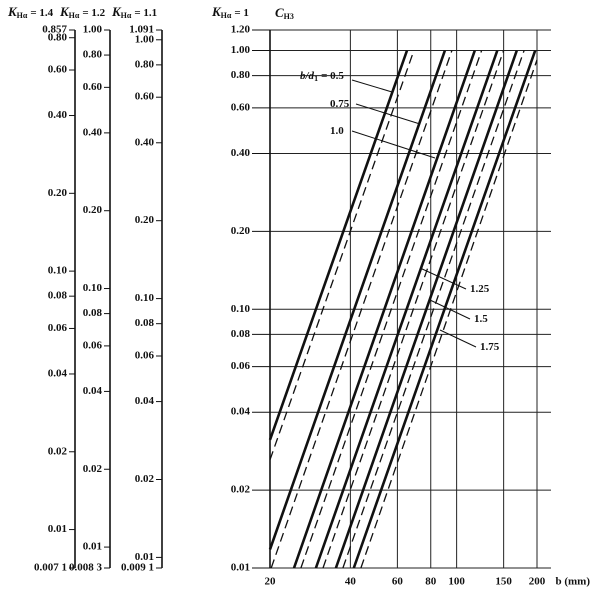 The image size is (600, 594). Describe the element at coordinates (241, 13) in the screenshot. I see `title-rest: = 1` at that location.